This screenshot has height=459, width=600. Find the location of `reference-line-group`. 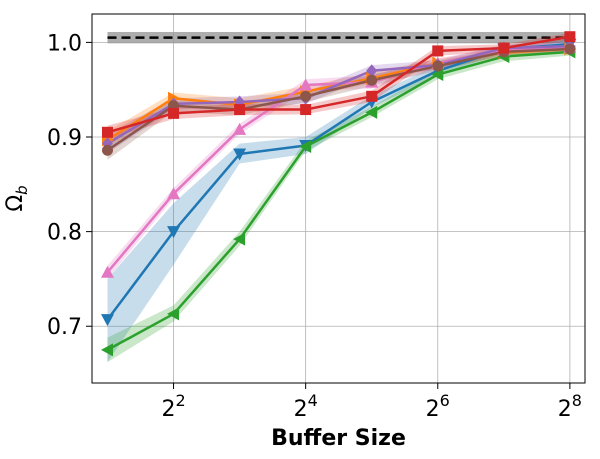

reference-line-group is located at coordinates (338, 37).